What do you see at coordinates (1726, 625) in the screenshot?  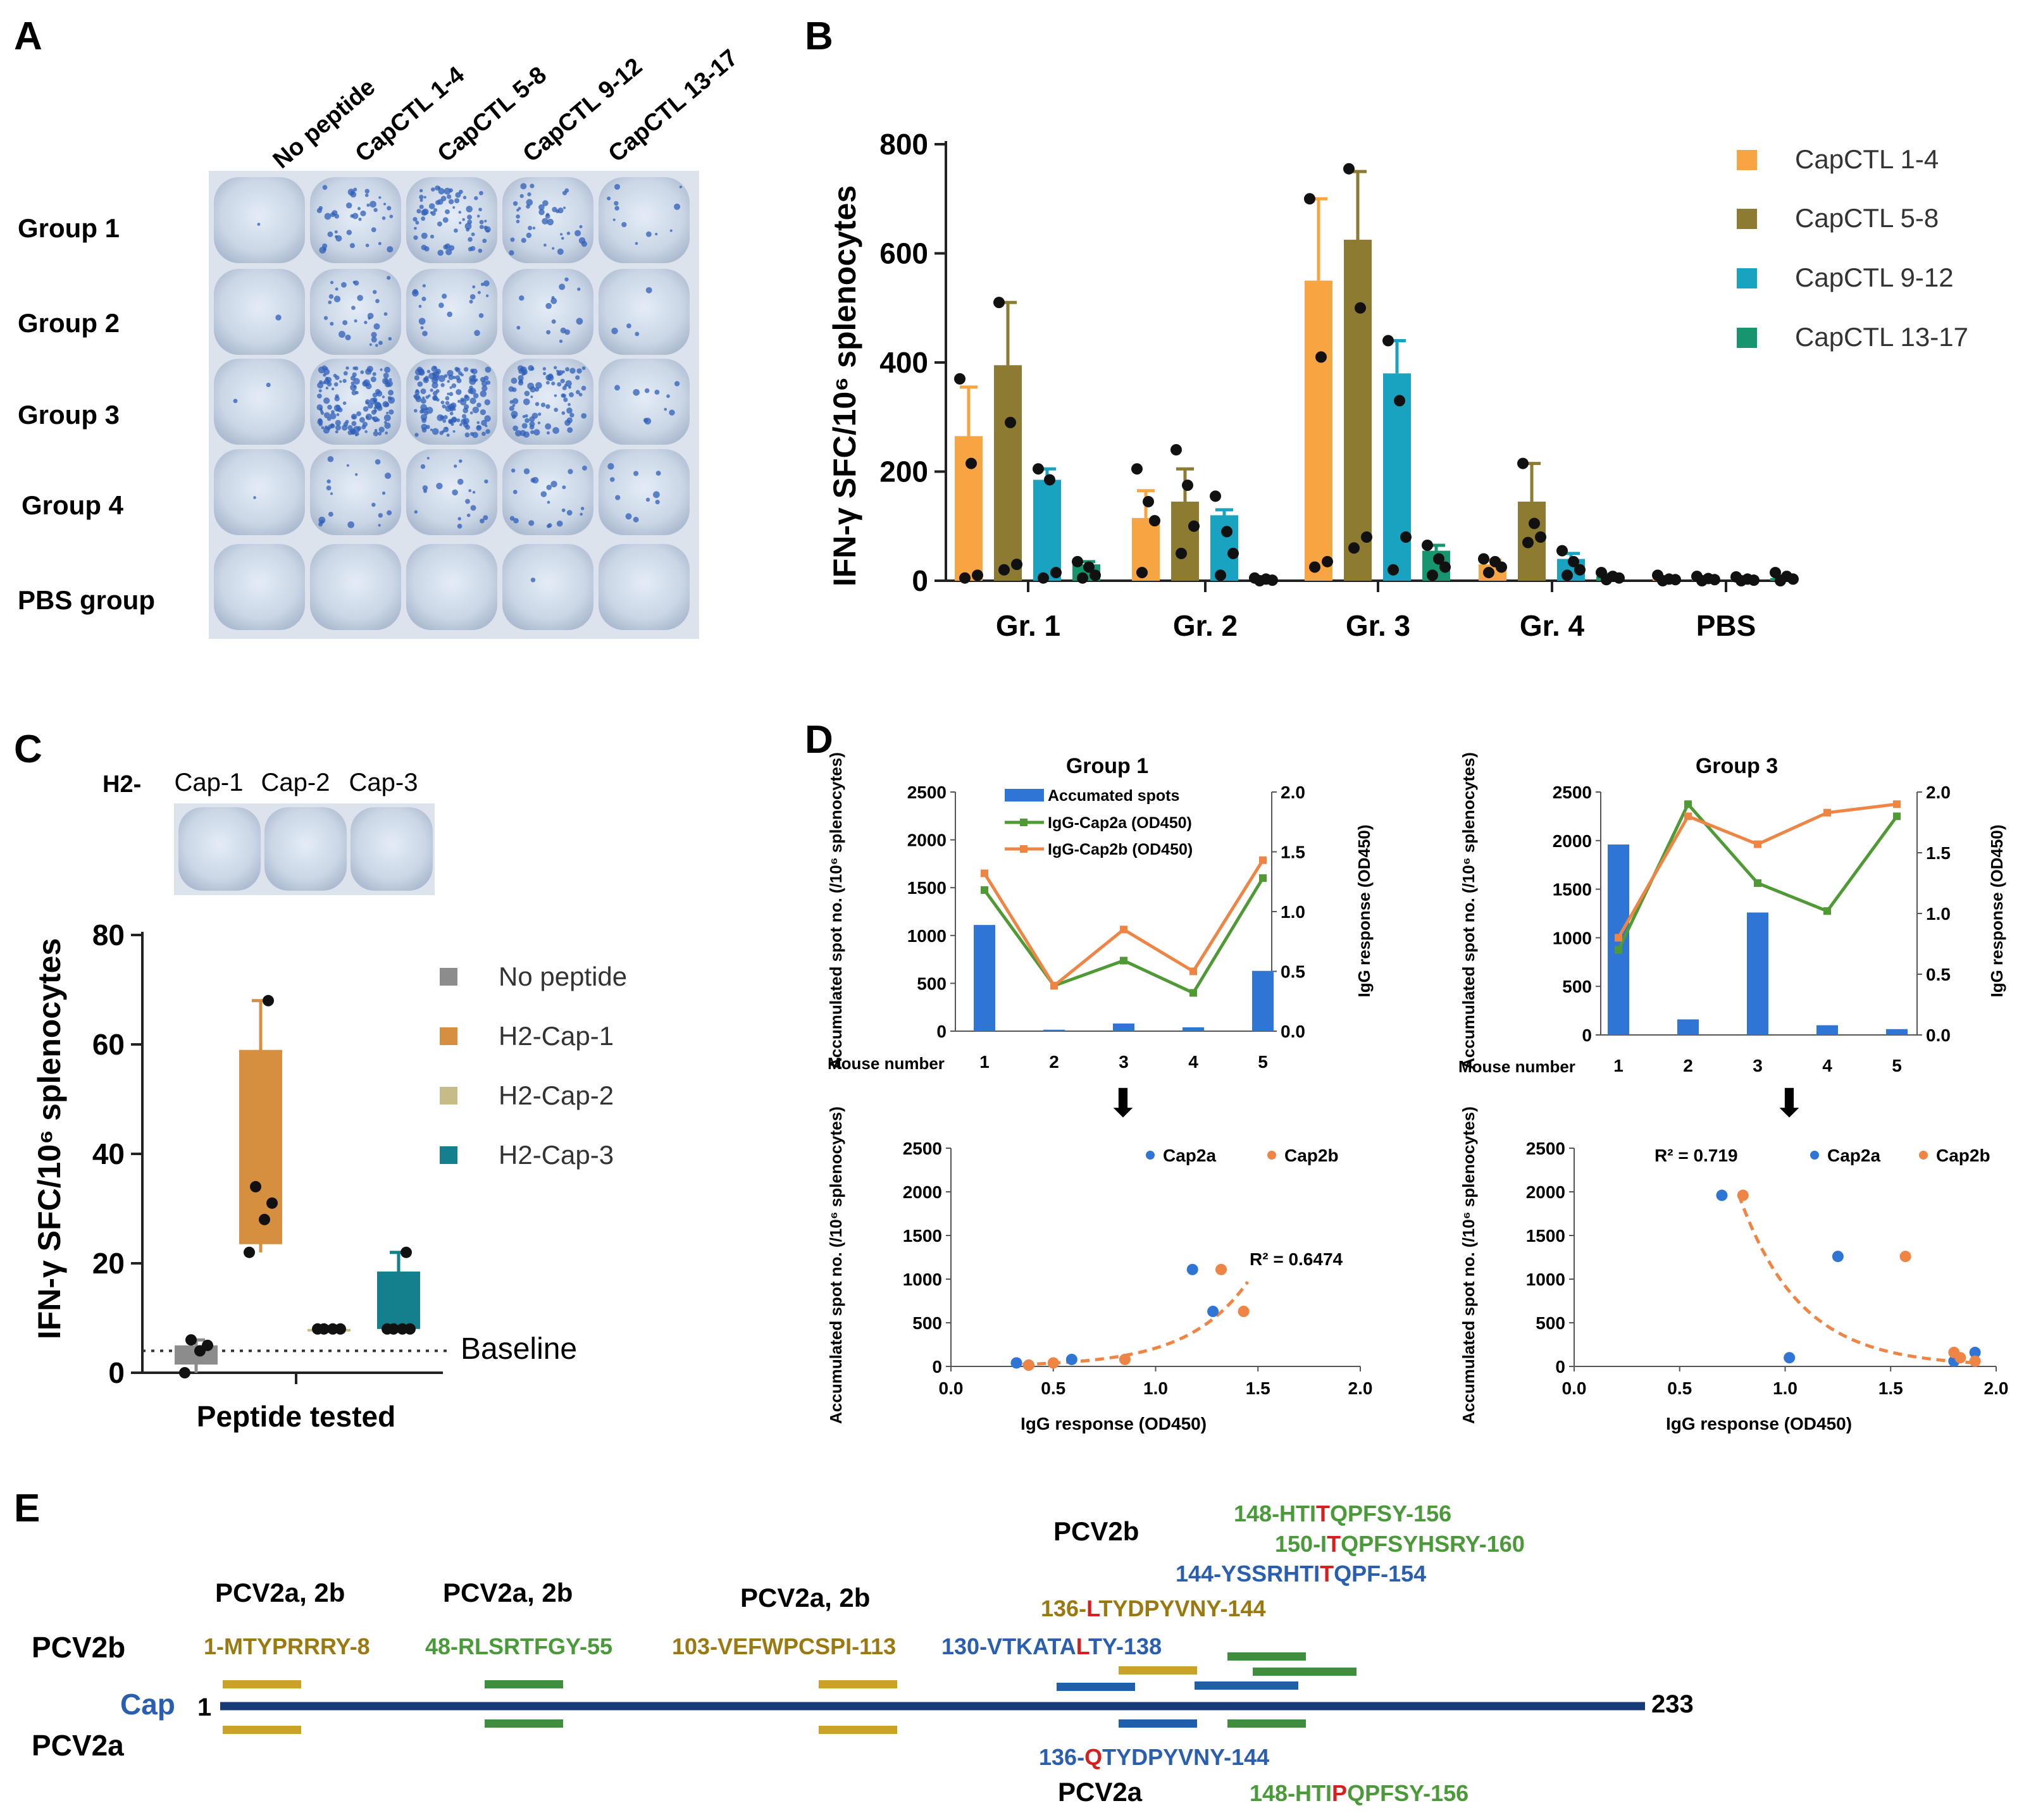 I see `x-tick-label: PBS` at bounding box center [1726, 625].